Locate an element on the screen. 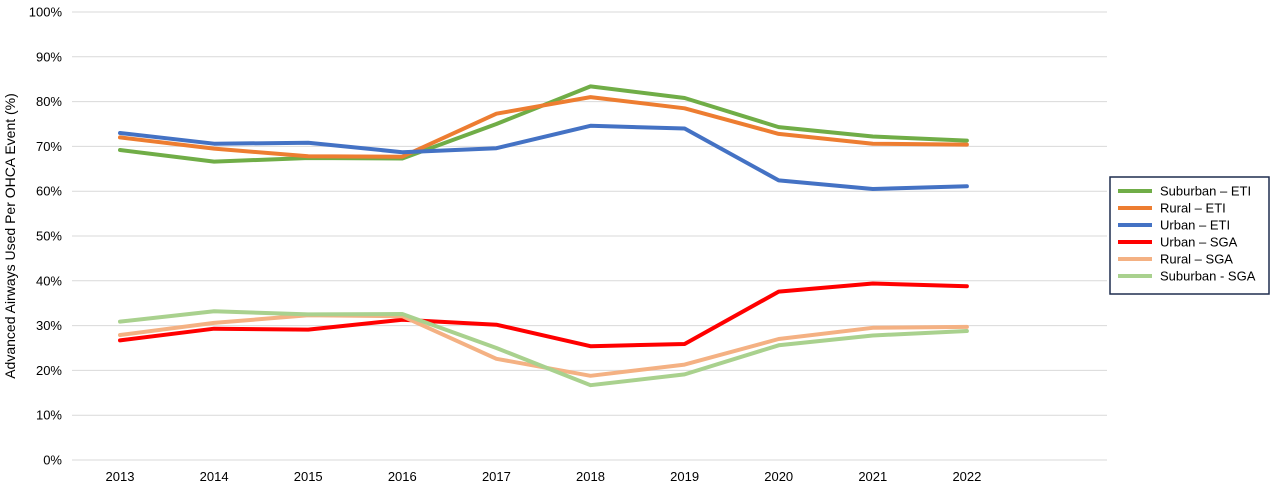 The height and width of the screenshot is (483, 1280). x-tick-label: 2013 is located at coordinates (120, 476).